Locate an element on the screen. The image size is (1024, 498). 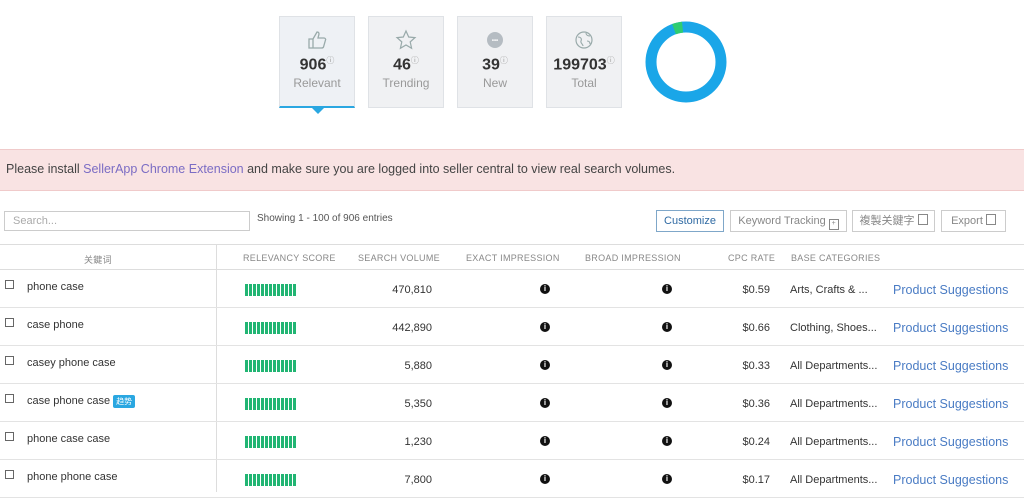
col-broad-impression: BROAD IMPRESSION is located at coordinates (633, 258).